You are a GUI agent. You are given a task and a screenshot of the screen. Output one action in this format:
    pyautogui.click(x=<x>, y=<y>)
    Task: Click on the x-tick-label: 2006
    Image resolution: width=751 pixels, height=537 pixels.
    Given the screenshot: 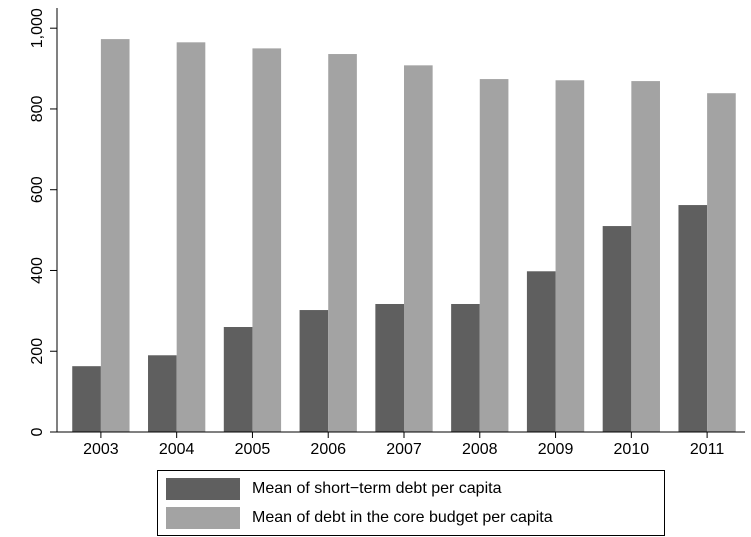 What is the action you would take?
    pyautogui.click(x=328, y=449)
    